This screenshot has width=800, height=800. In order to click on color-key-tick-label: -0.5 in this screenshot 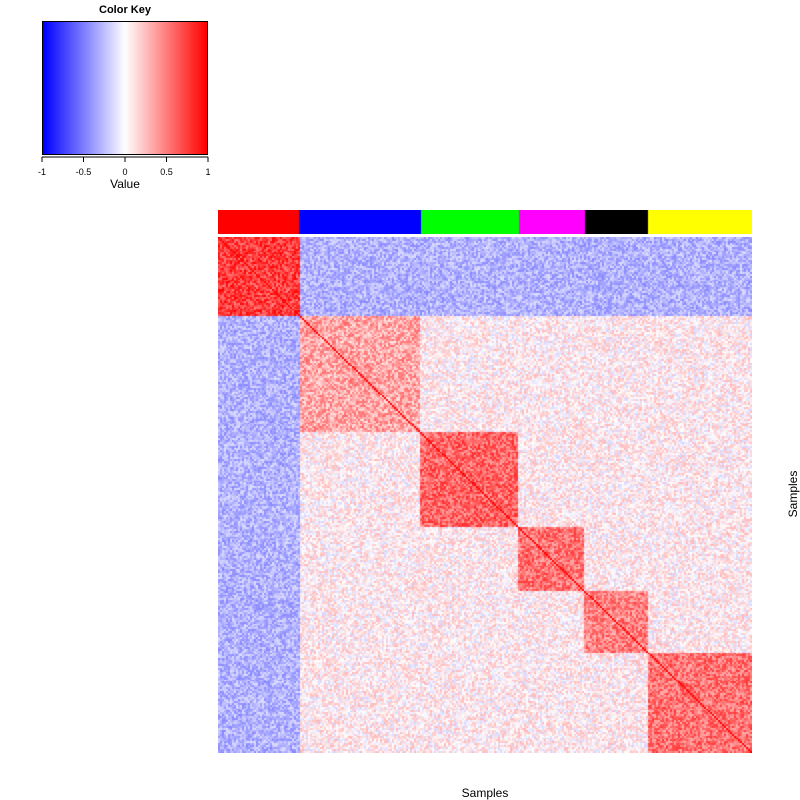, I will do `click(83, 172)`.